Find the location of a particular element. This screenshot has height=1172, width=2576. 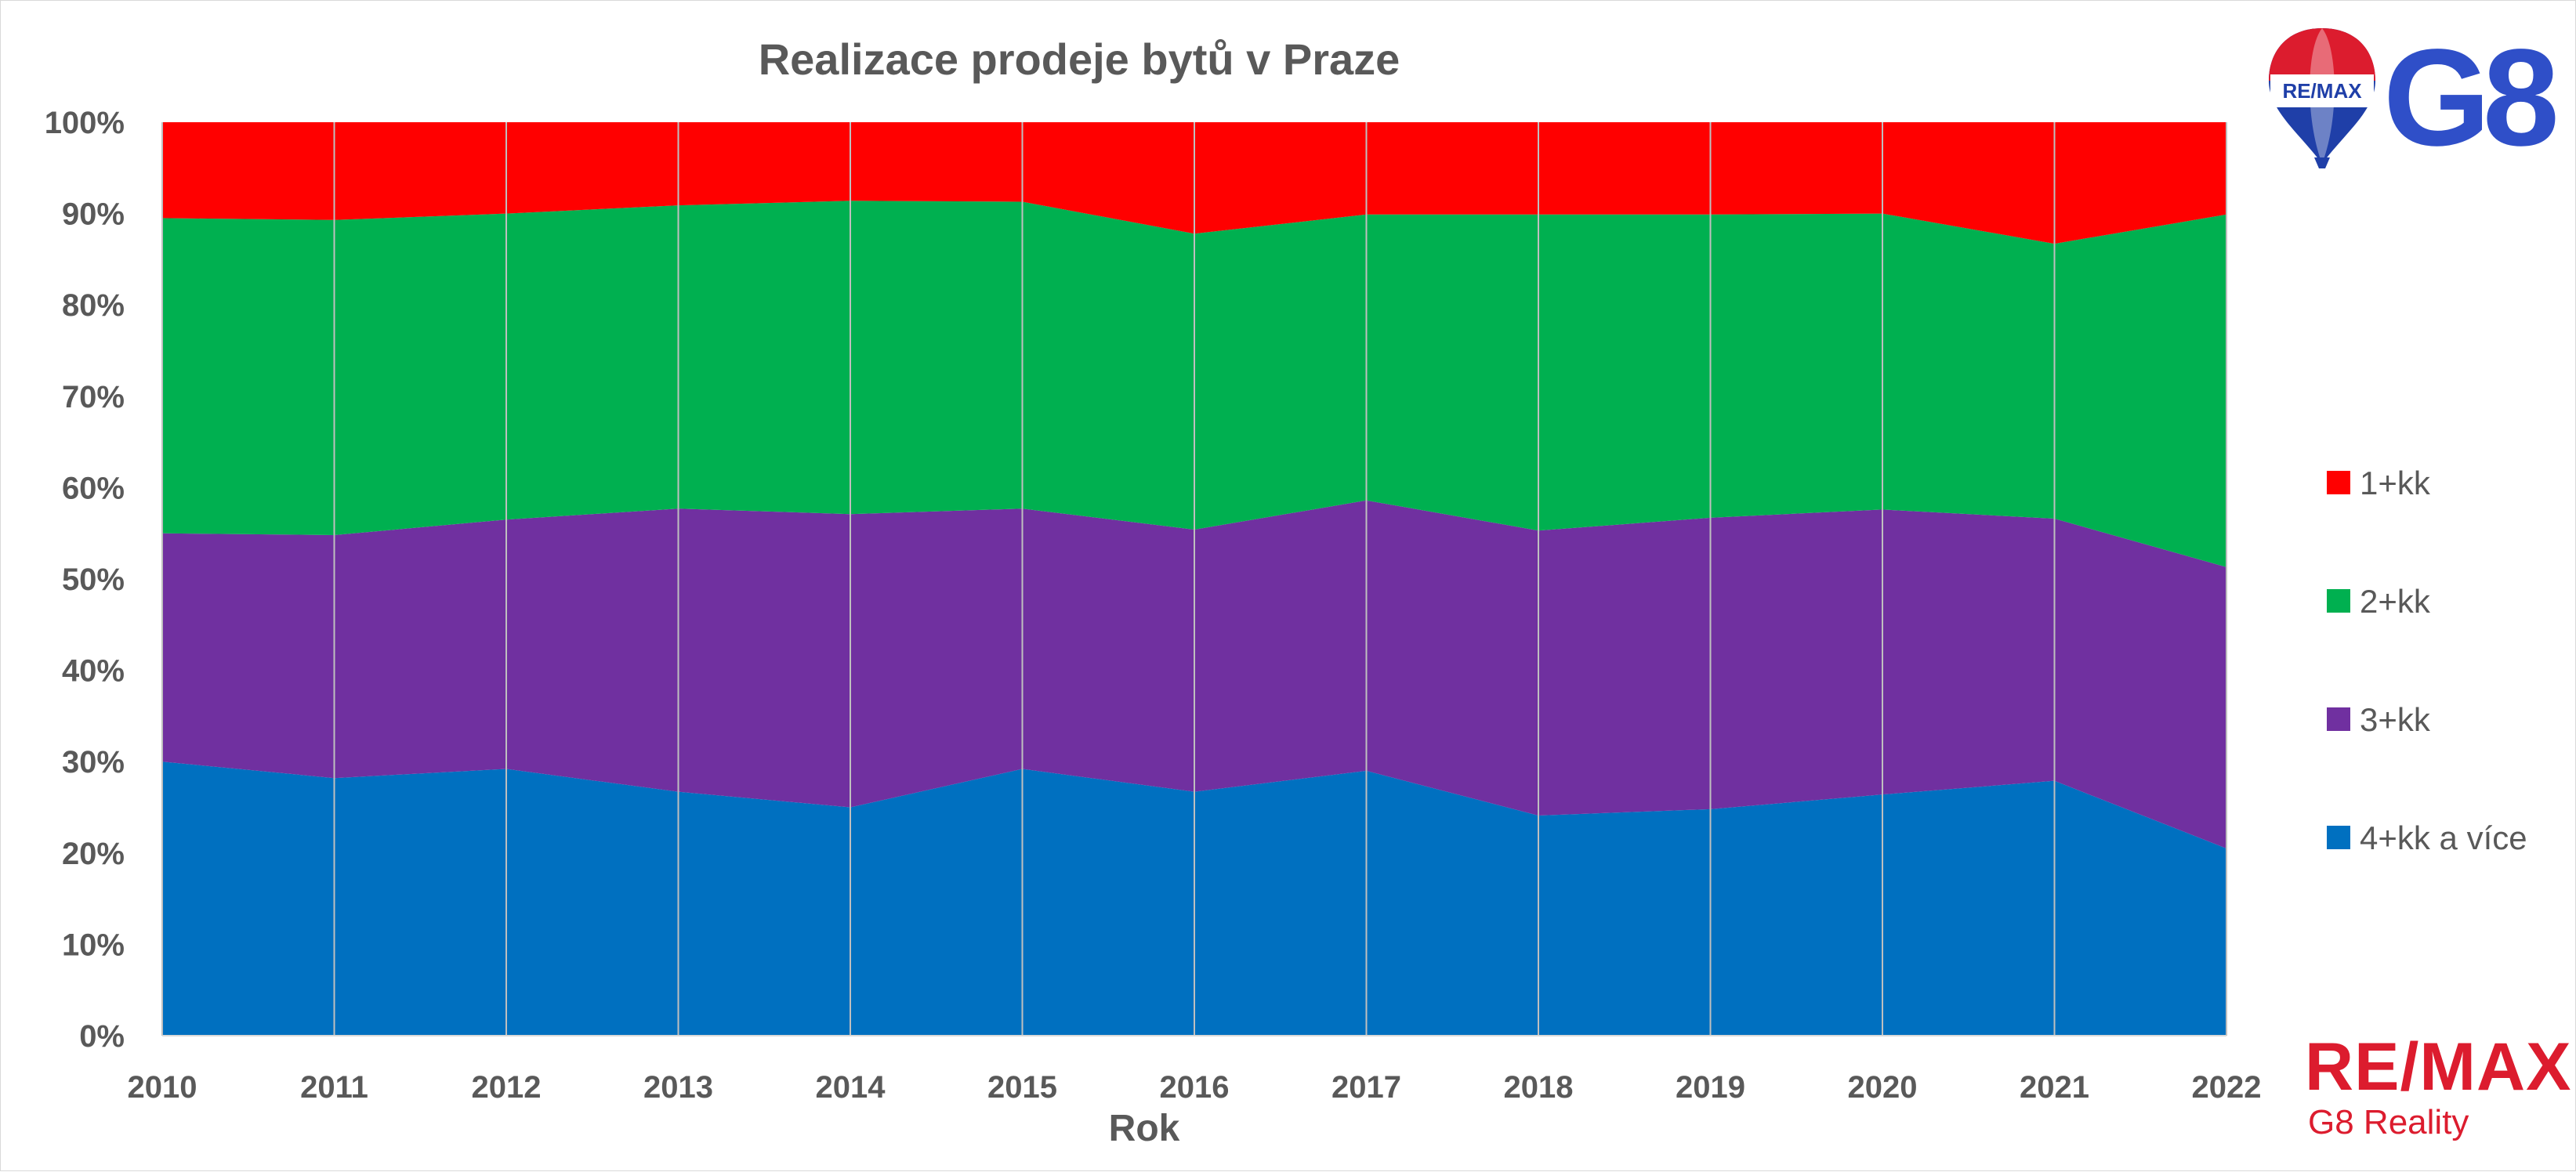

x-tick-label: 2011 is located at coordinates (334, 1087).